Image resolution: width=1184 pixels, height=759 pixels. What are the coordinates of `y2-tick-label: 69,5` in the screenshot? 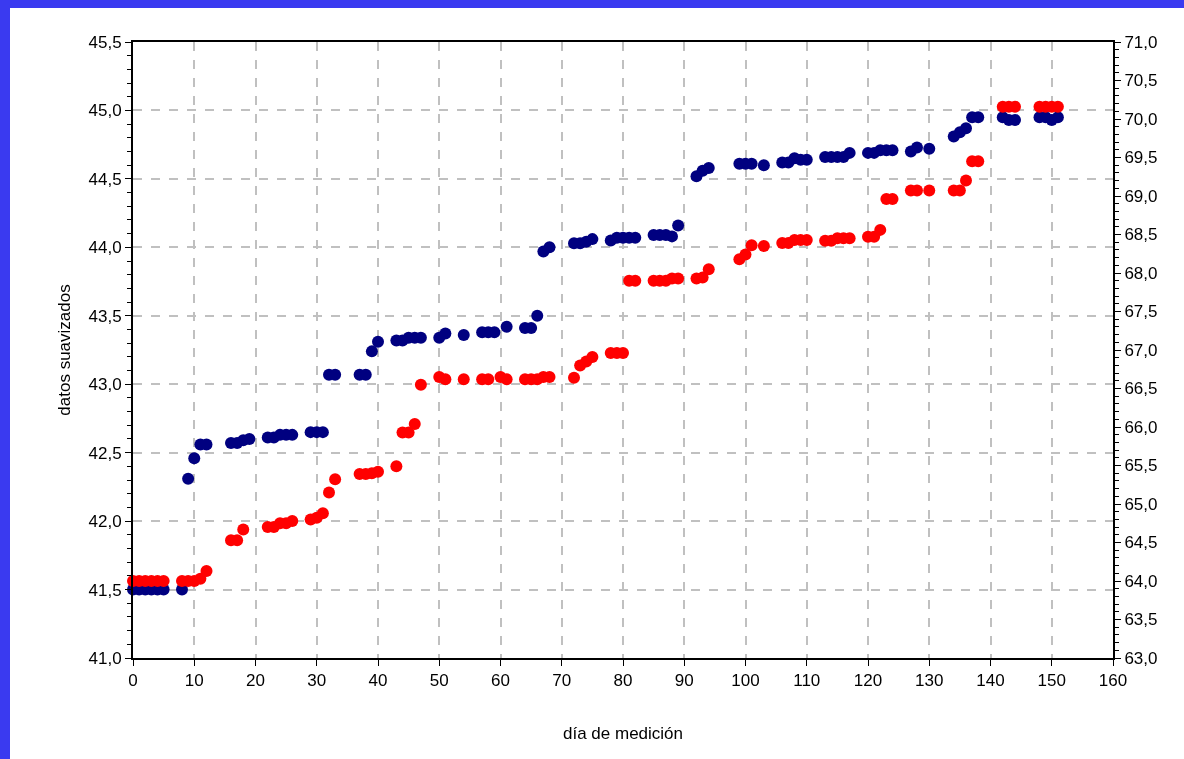 It's located at (1141, 158).